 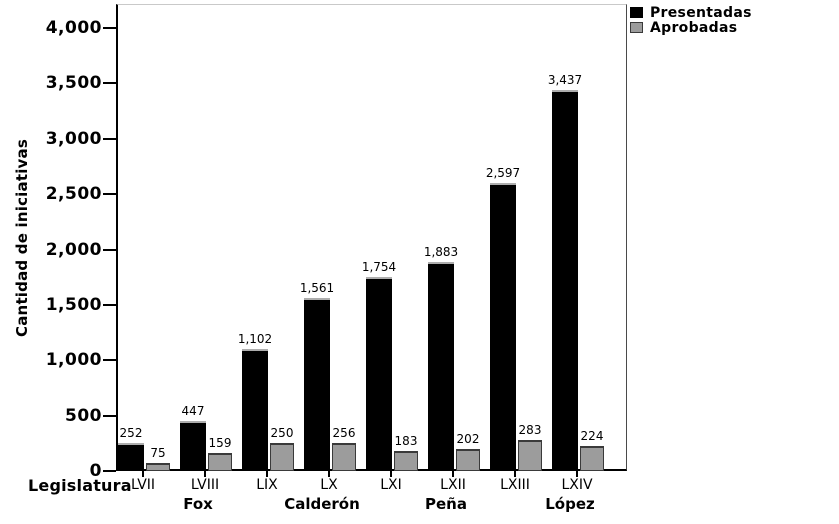 What do you see at coordinates (446, 504) in the screenshot?
I see `group-label-peña: Peña` at bounding box center [446, 504].